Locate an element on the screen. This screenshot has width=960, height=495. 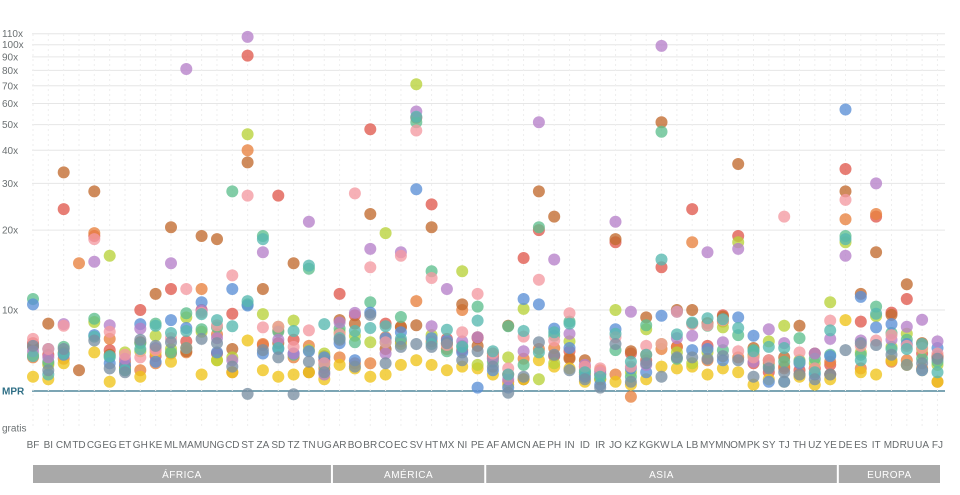
x-tick-label: FJ is located at coordinates (937, 445).